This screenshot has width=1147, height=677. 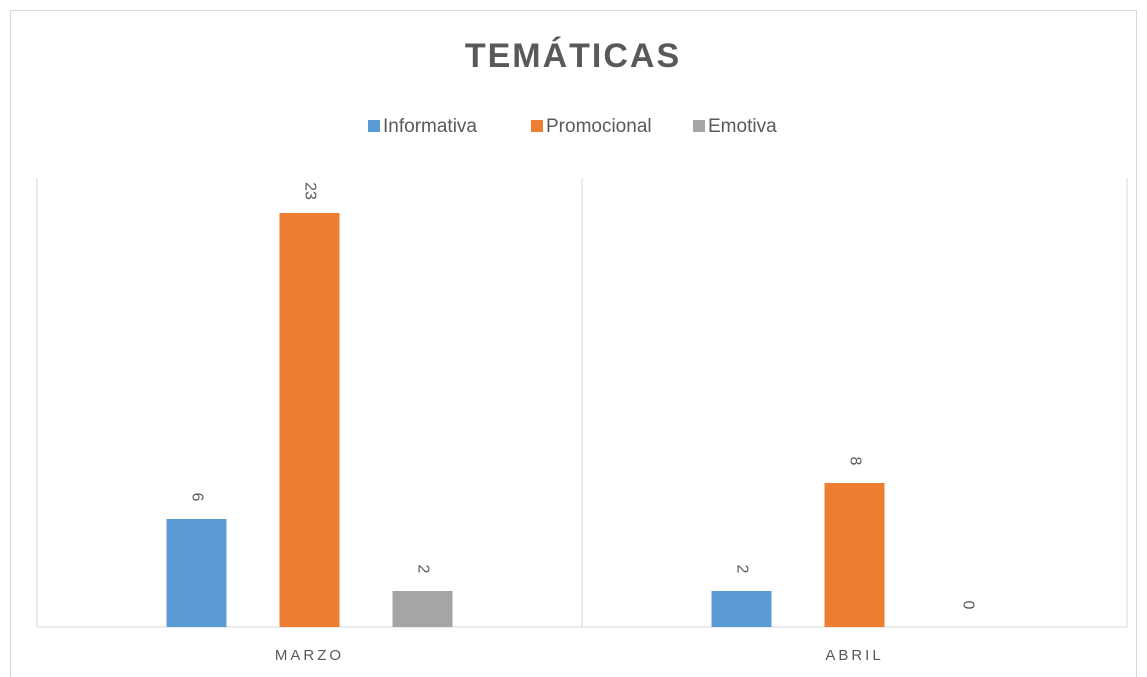 What do you see at coordinates (599, 126) in the screenshot?
I see `legend-label: Promocional` at bounding box center [599, 126].